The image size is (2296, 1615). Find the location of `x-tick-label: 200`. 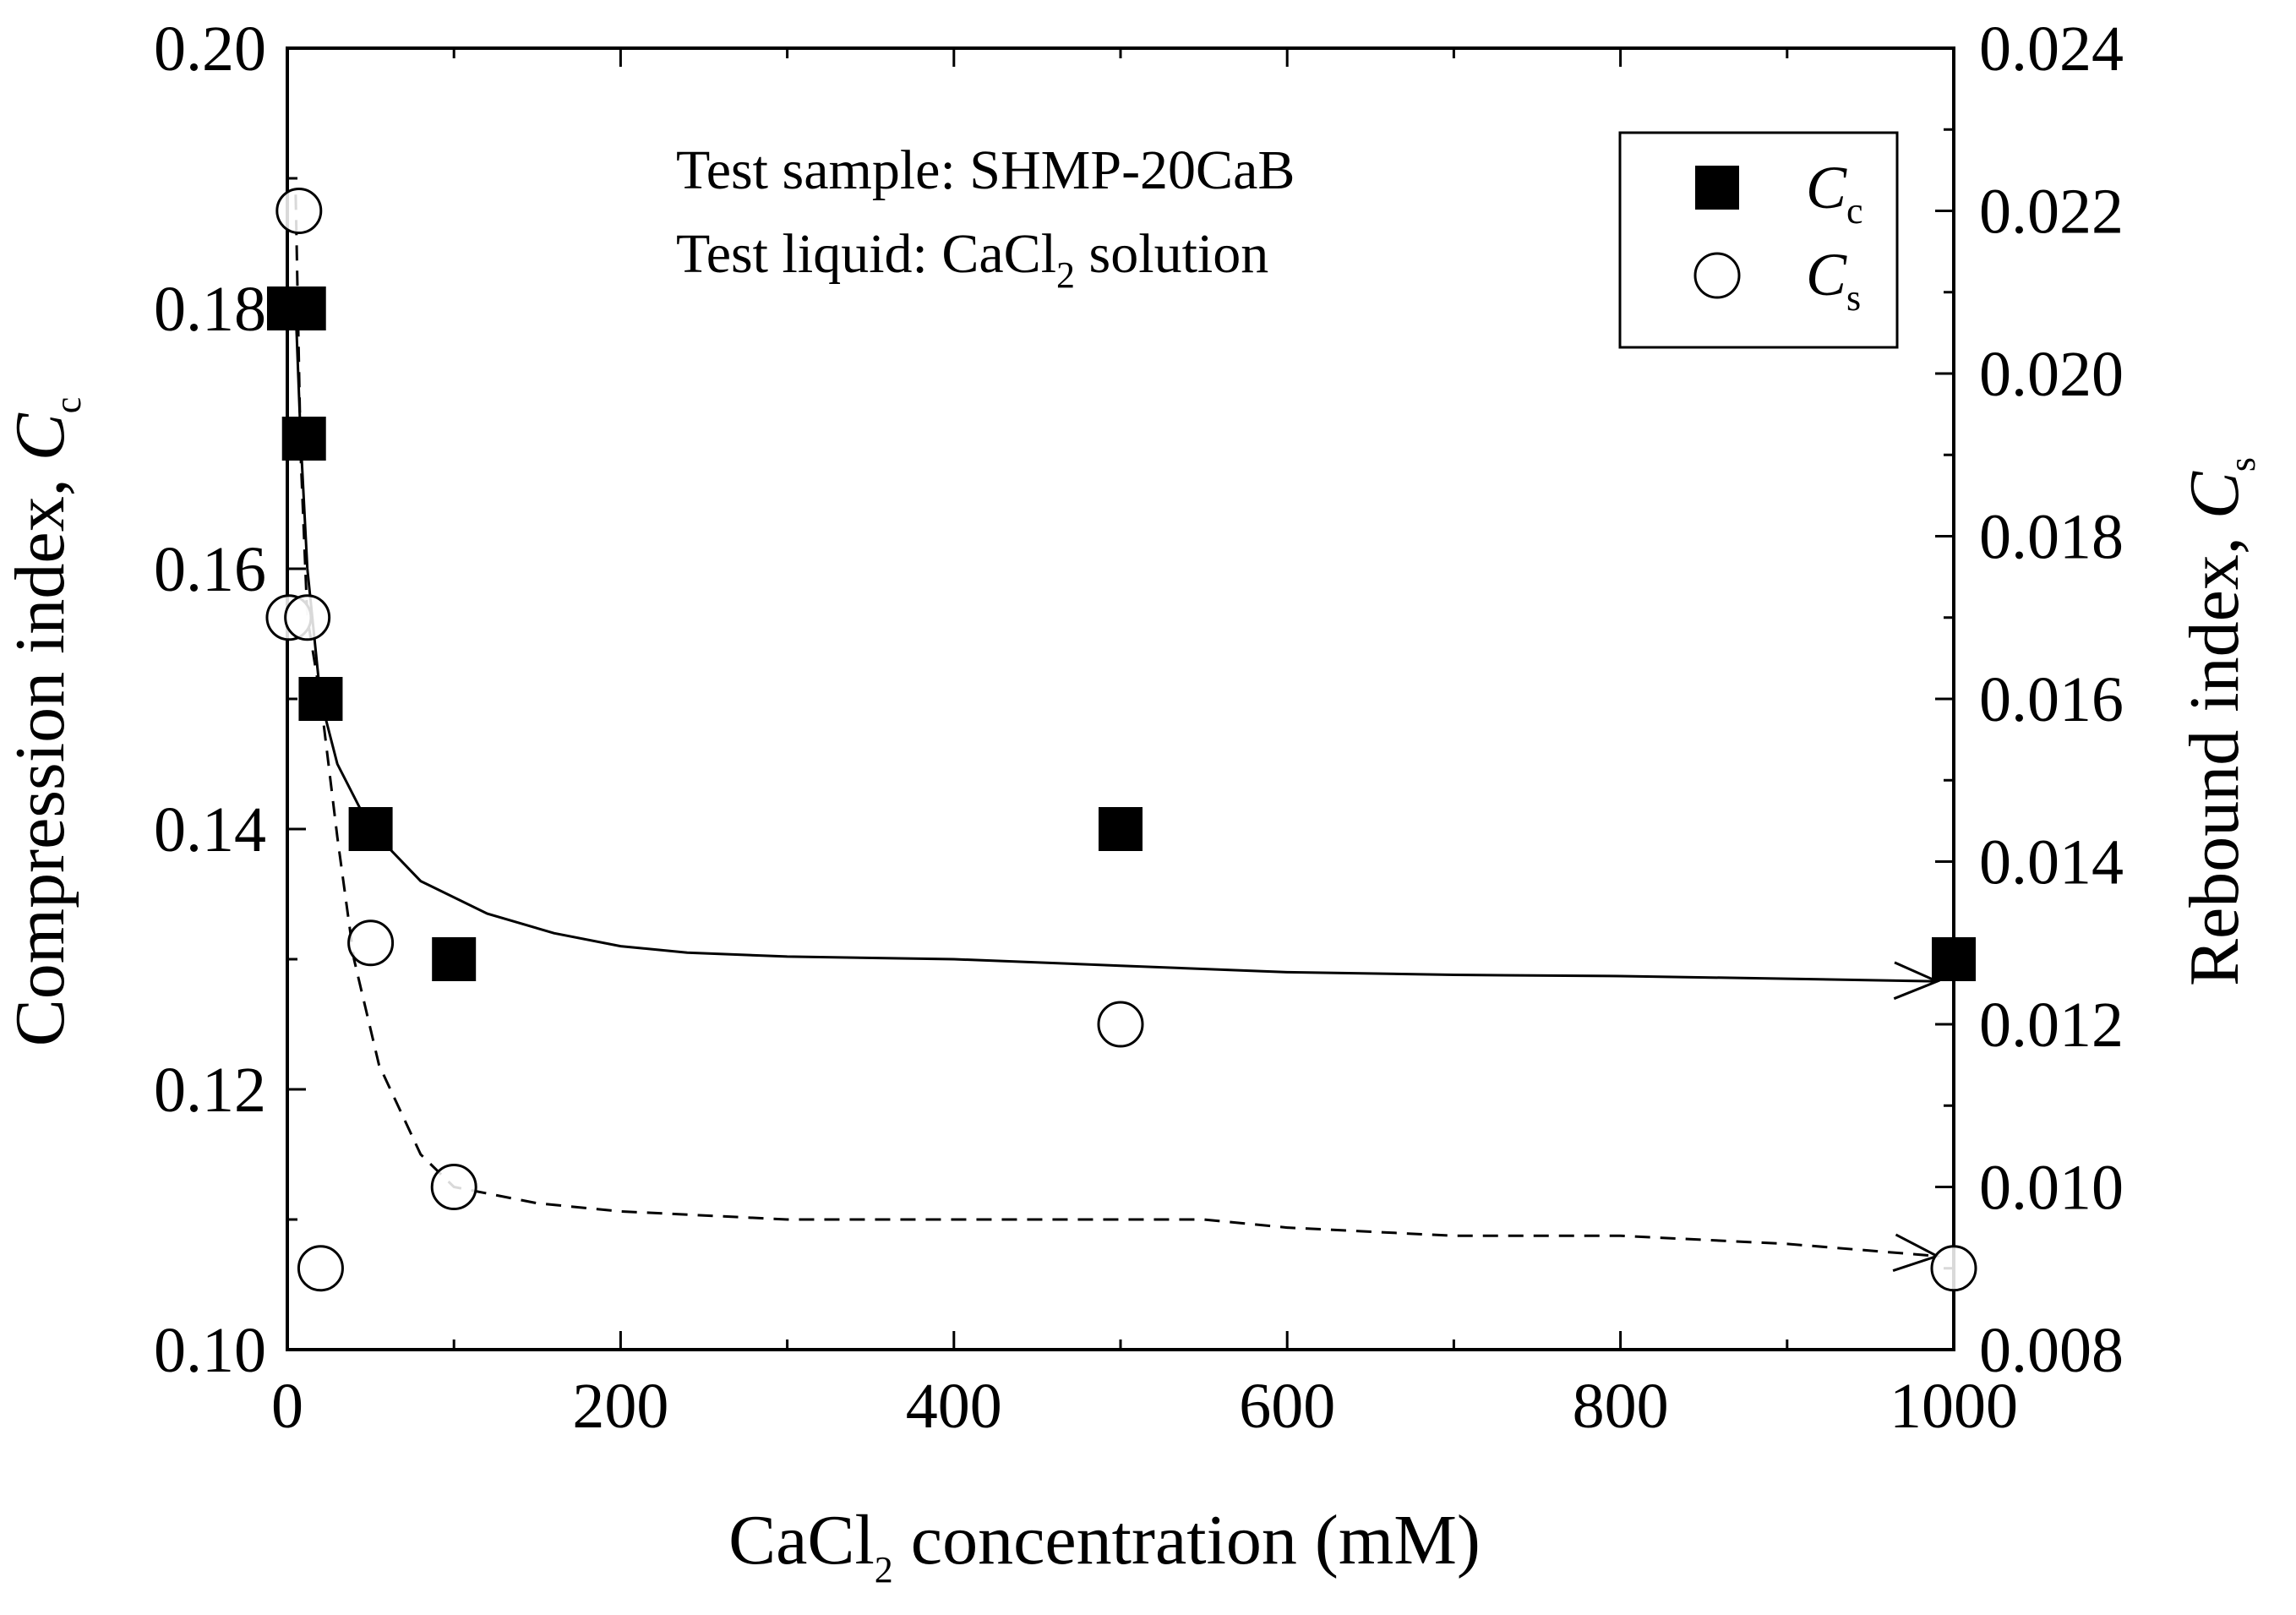

x-tick-label: 200 is located at coordinates (620, 1406).